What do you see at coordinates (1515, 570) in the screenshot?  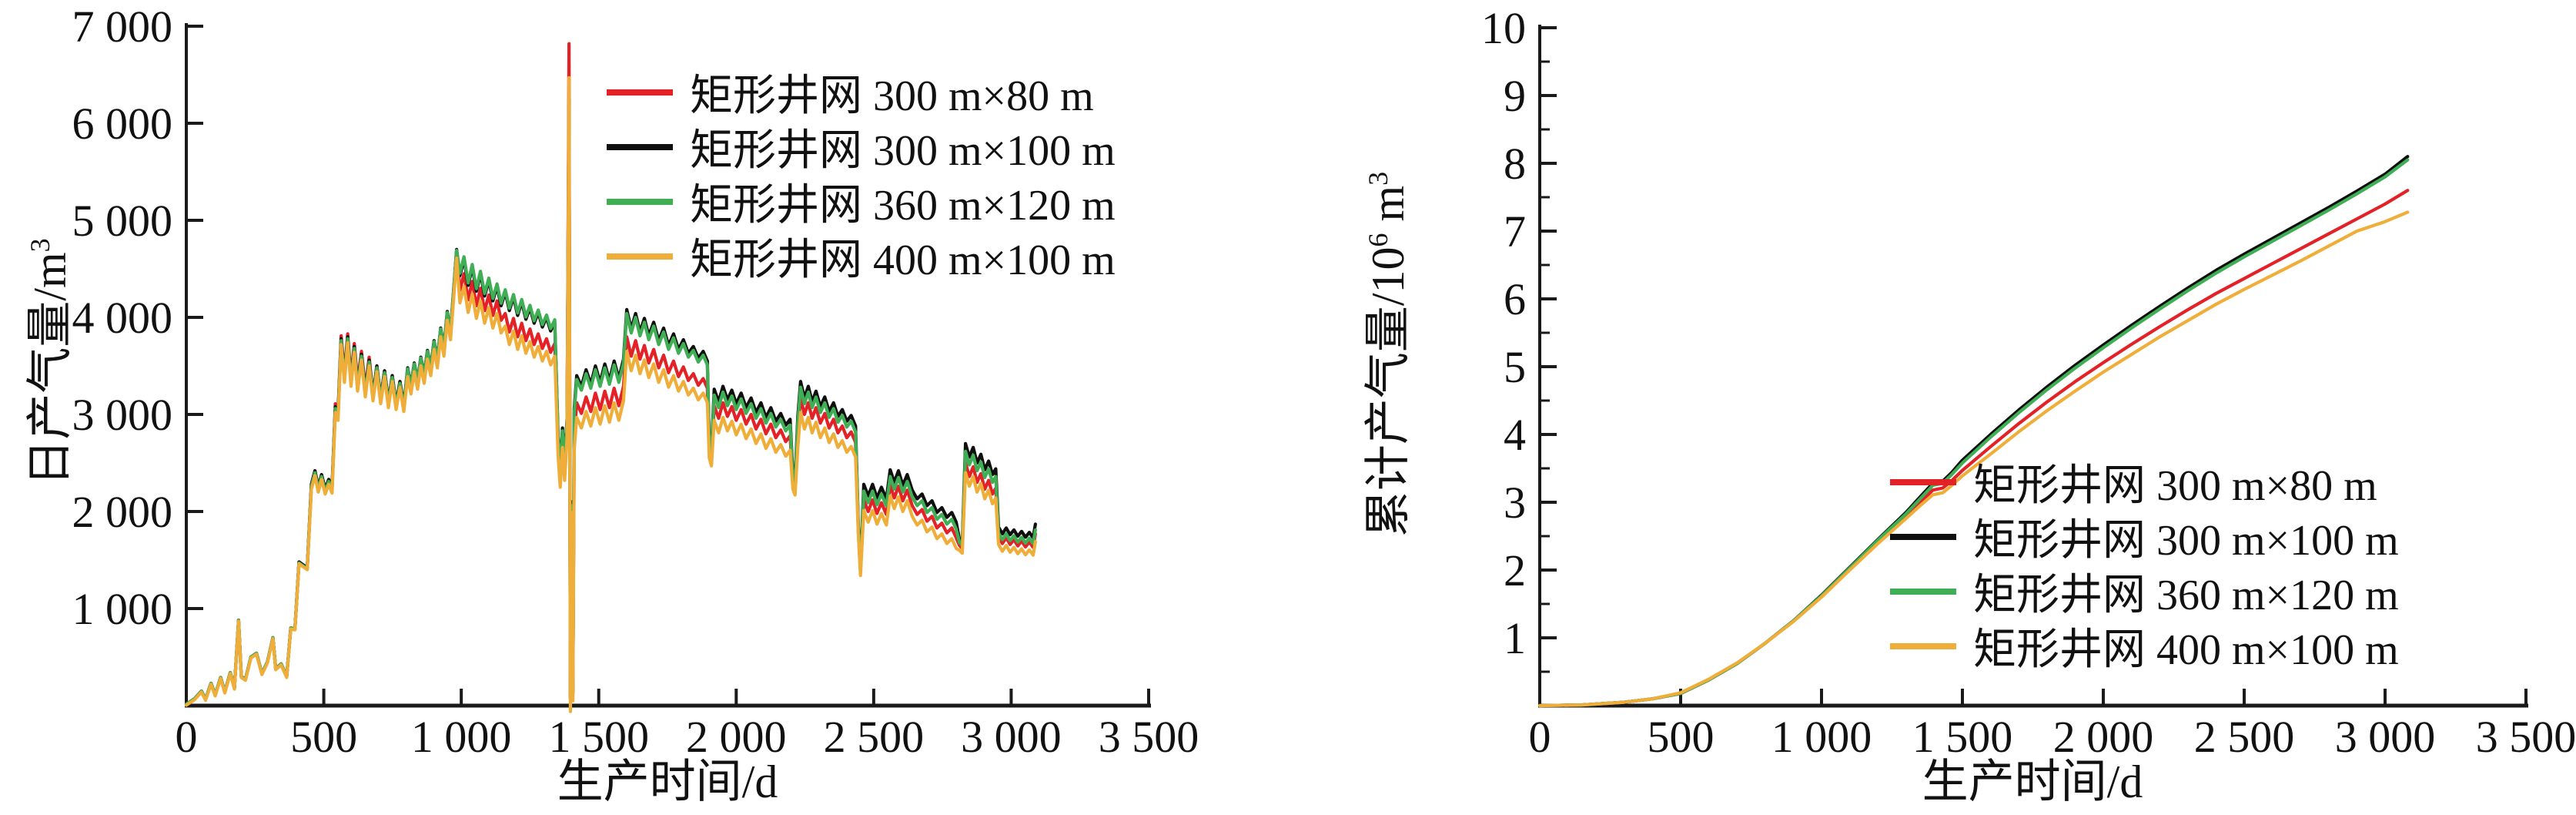 I see `y-tick-label: 2` at bounding box center [1515, 570].